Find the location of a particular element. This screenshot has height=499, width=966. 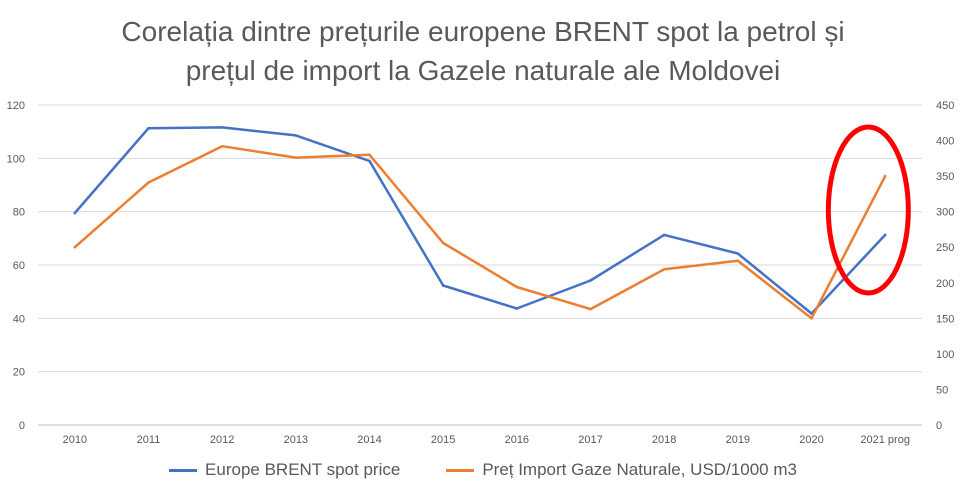

legend-label-brent: Europe BRENT spot price is located at coordinates (303, 469).